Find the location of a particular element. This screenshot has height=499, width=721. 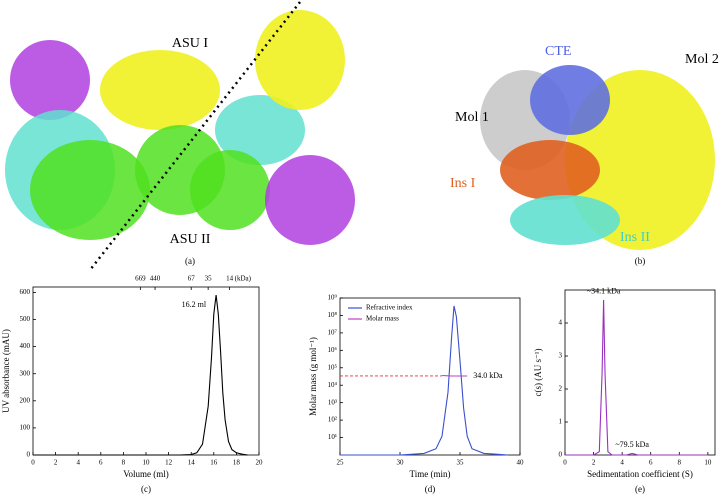

annotation: 16.2 ml is located at coordinates (194, 304).